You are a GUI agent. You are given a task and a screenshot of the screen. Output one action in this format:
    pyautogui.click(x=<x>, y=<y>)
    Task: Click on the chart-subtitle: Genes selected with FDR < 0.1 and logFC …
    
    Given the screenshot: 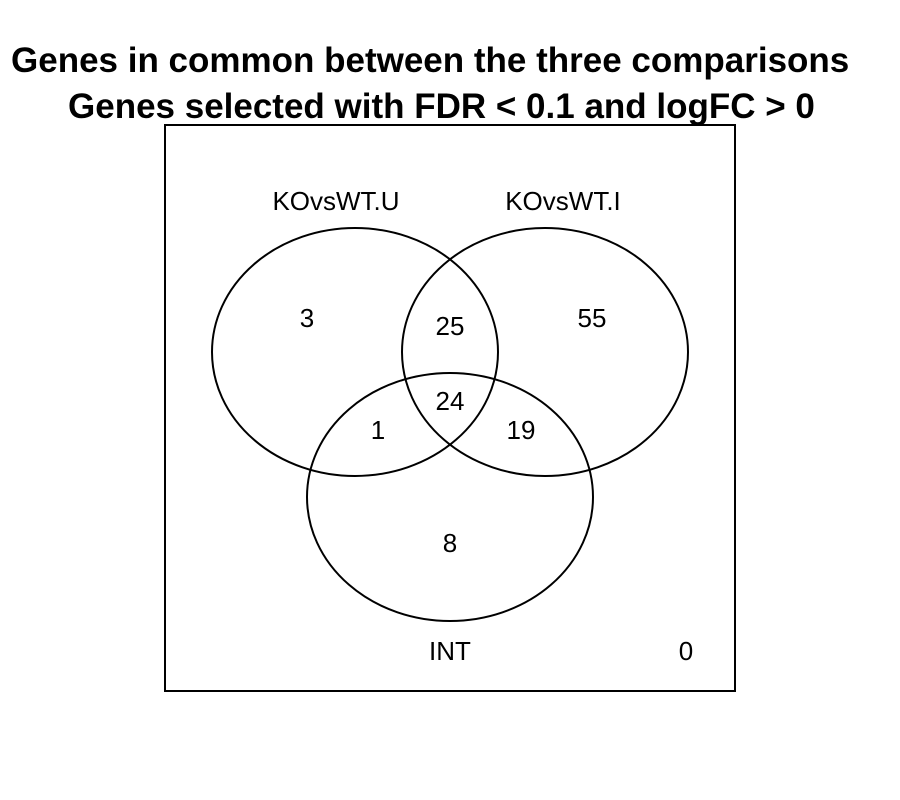 What is the action you would take?
    pyautogui.click(x=441, y=106)
    